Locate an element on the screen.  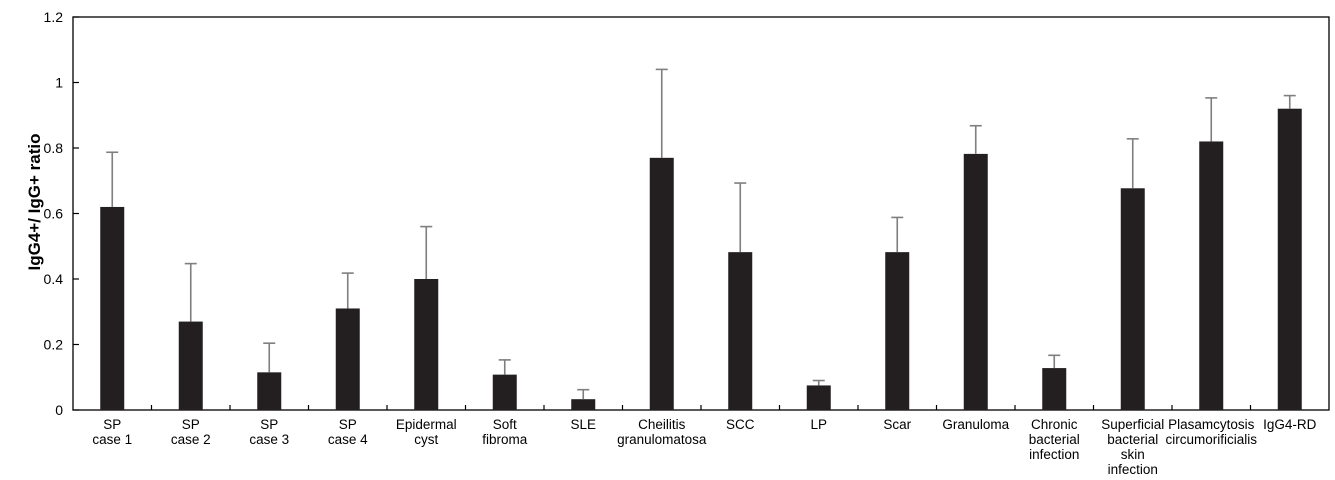
y-axis-title: IgG4+/ IgG+ ratio is located at coordinates (34, 202).